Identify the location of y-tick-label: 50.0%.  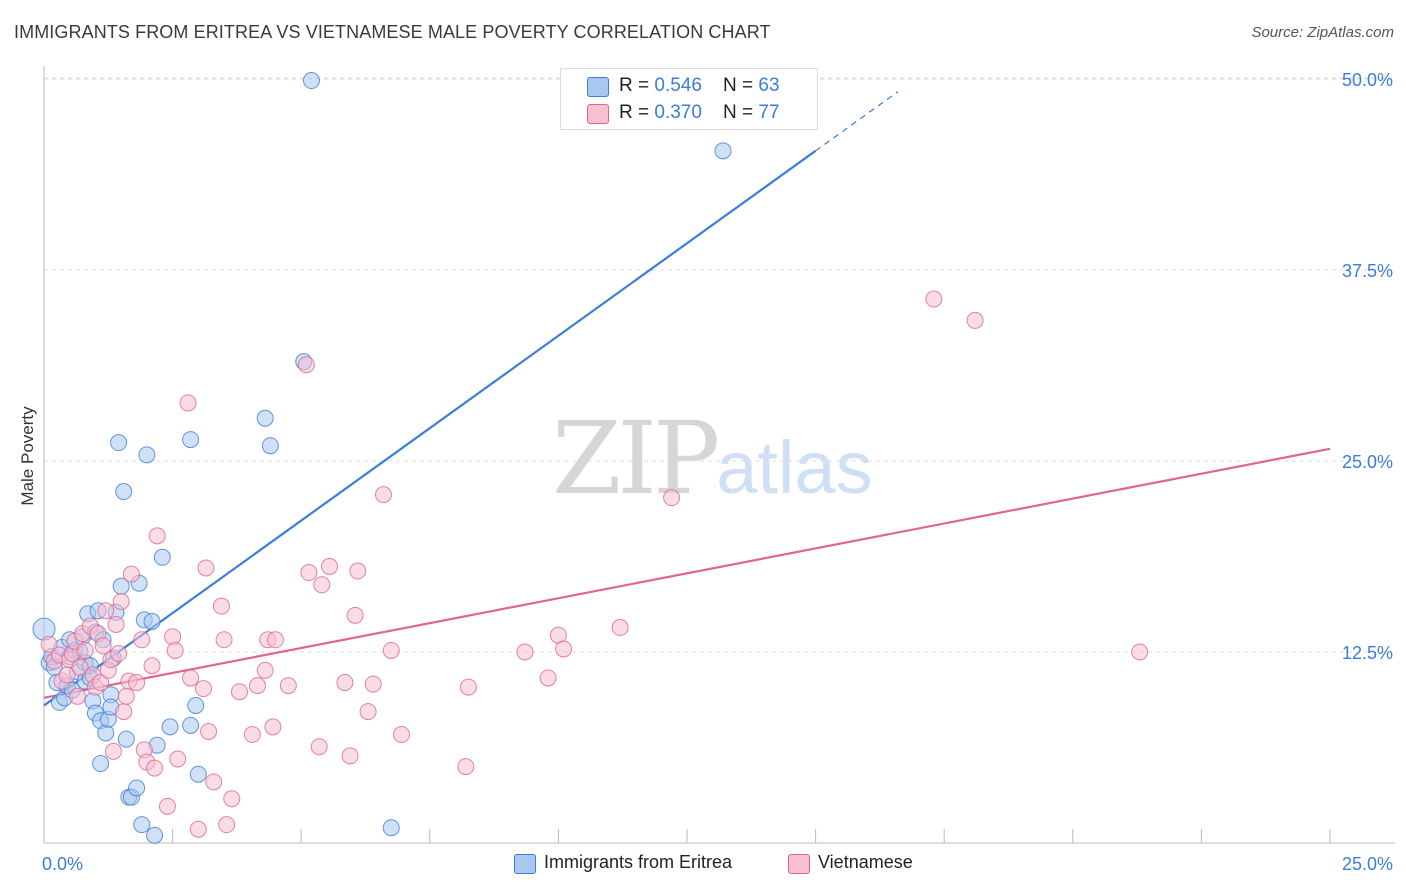
(1367, 80).